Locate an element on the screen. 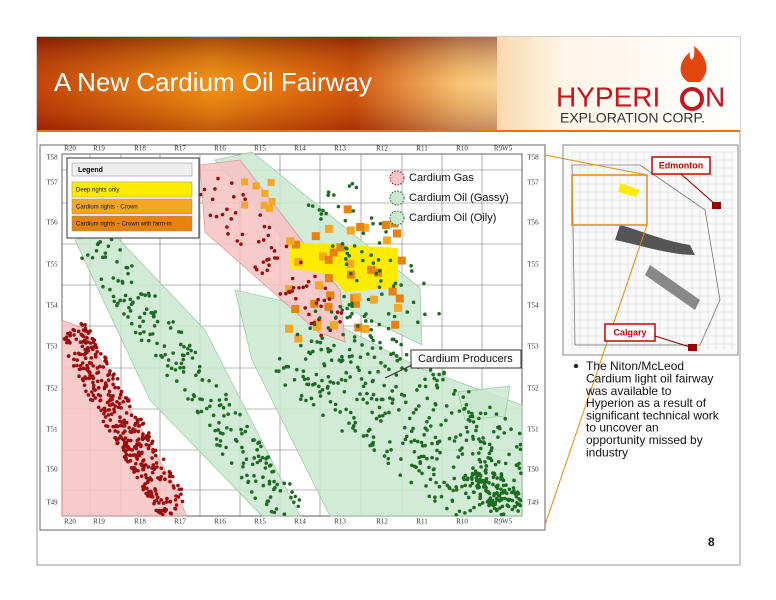  logo-name-end: N is located at coordinates (715, 96).